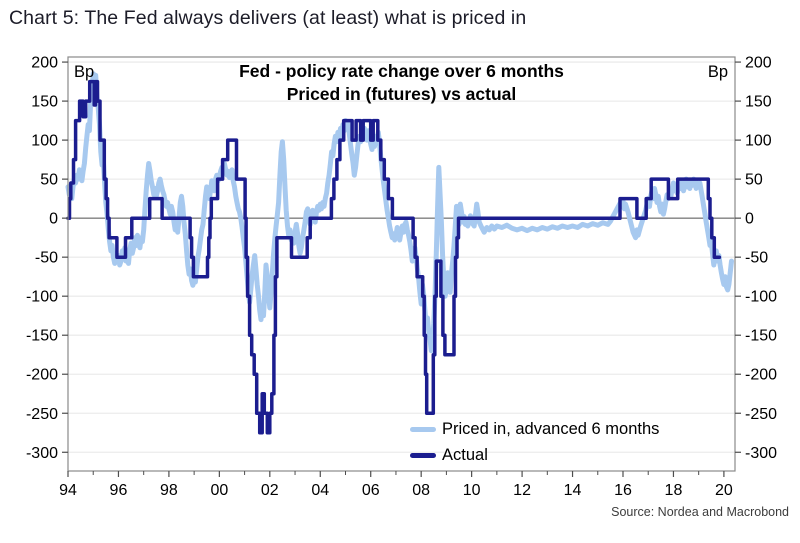  What do you see at coordinates (758, 141) in the screenshot?
I see `y-tick-label-right: 100` at bounding box center [758, 141].